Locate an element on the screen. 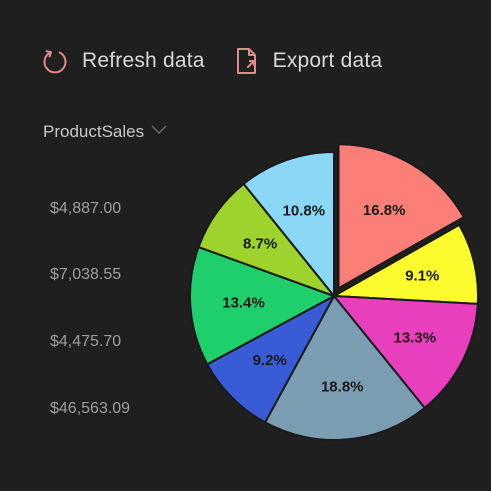  export-data-label: Export data is located at coordinates (327, 60).